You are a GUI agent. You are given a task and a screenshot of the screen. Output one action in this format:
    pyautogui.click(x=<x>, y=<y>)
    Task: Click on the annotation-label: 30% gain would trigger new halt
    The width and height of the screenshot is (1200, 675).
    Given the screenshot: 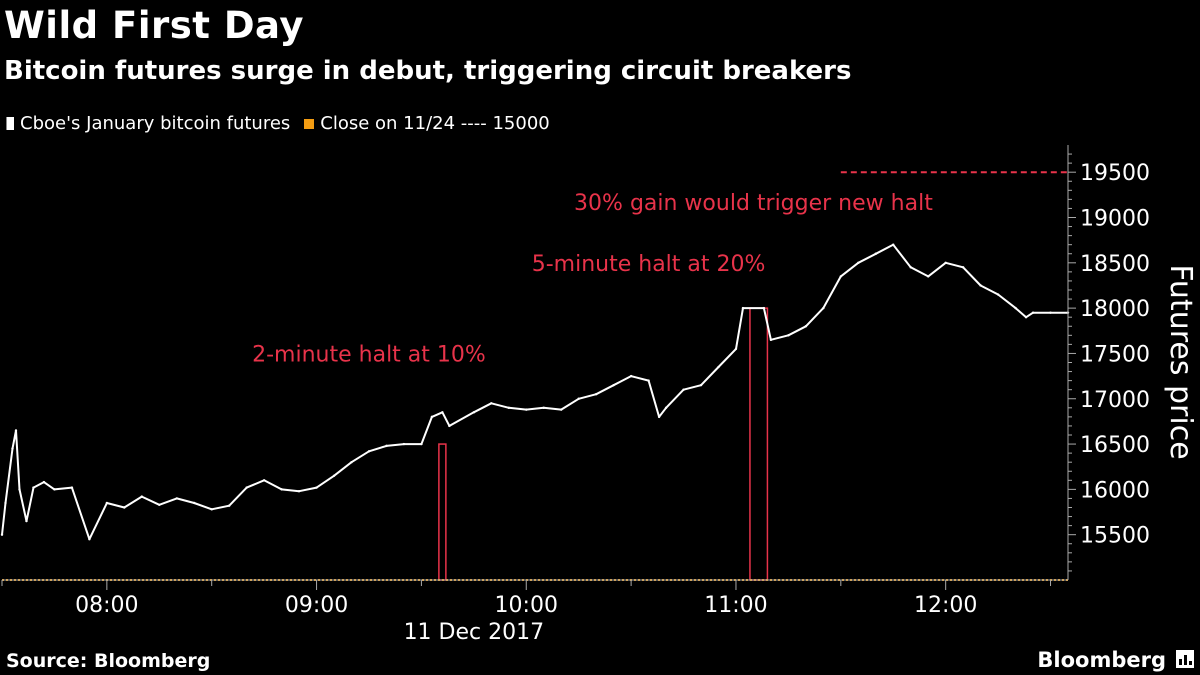 What is the action you would take?
    pyautogui.click(x=753, y=203)
    